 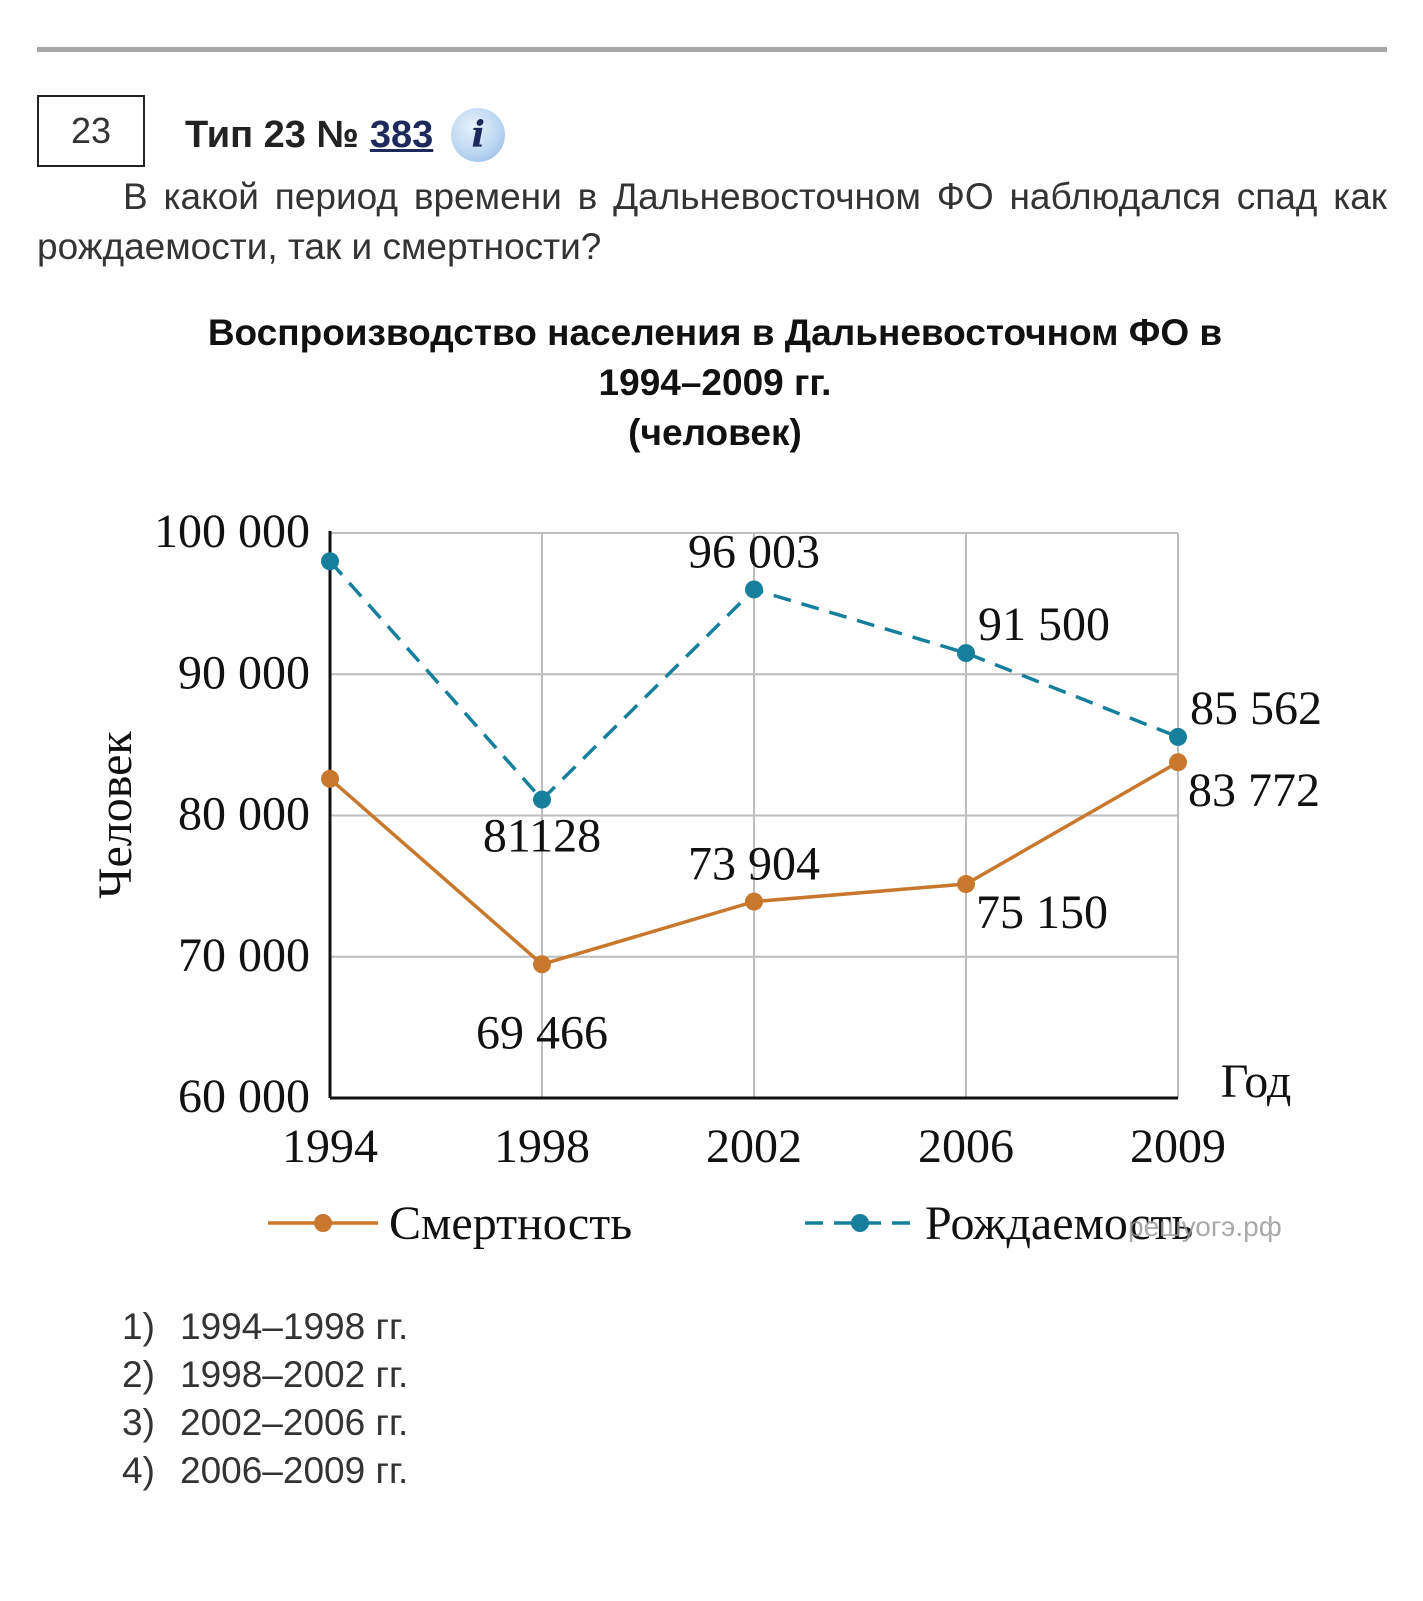 I want to click on answer-number: 3), so click(x=138, y=1422).